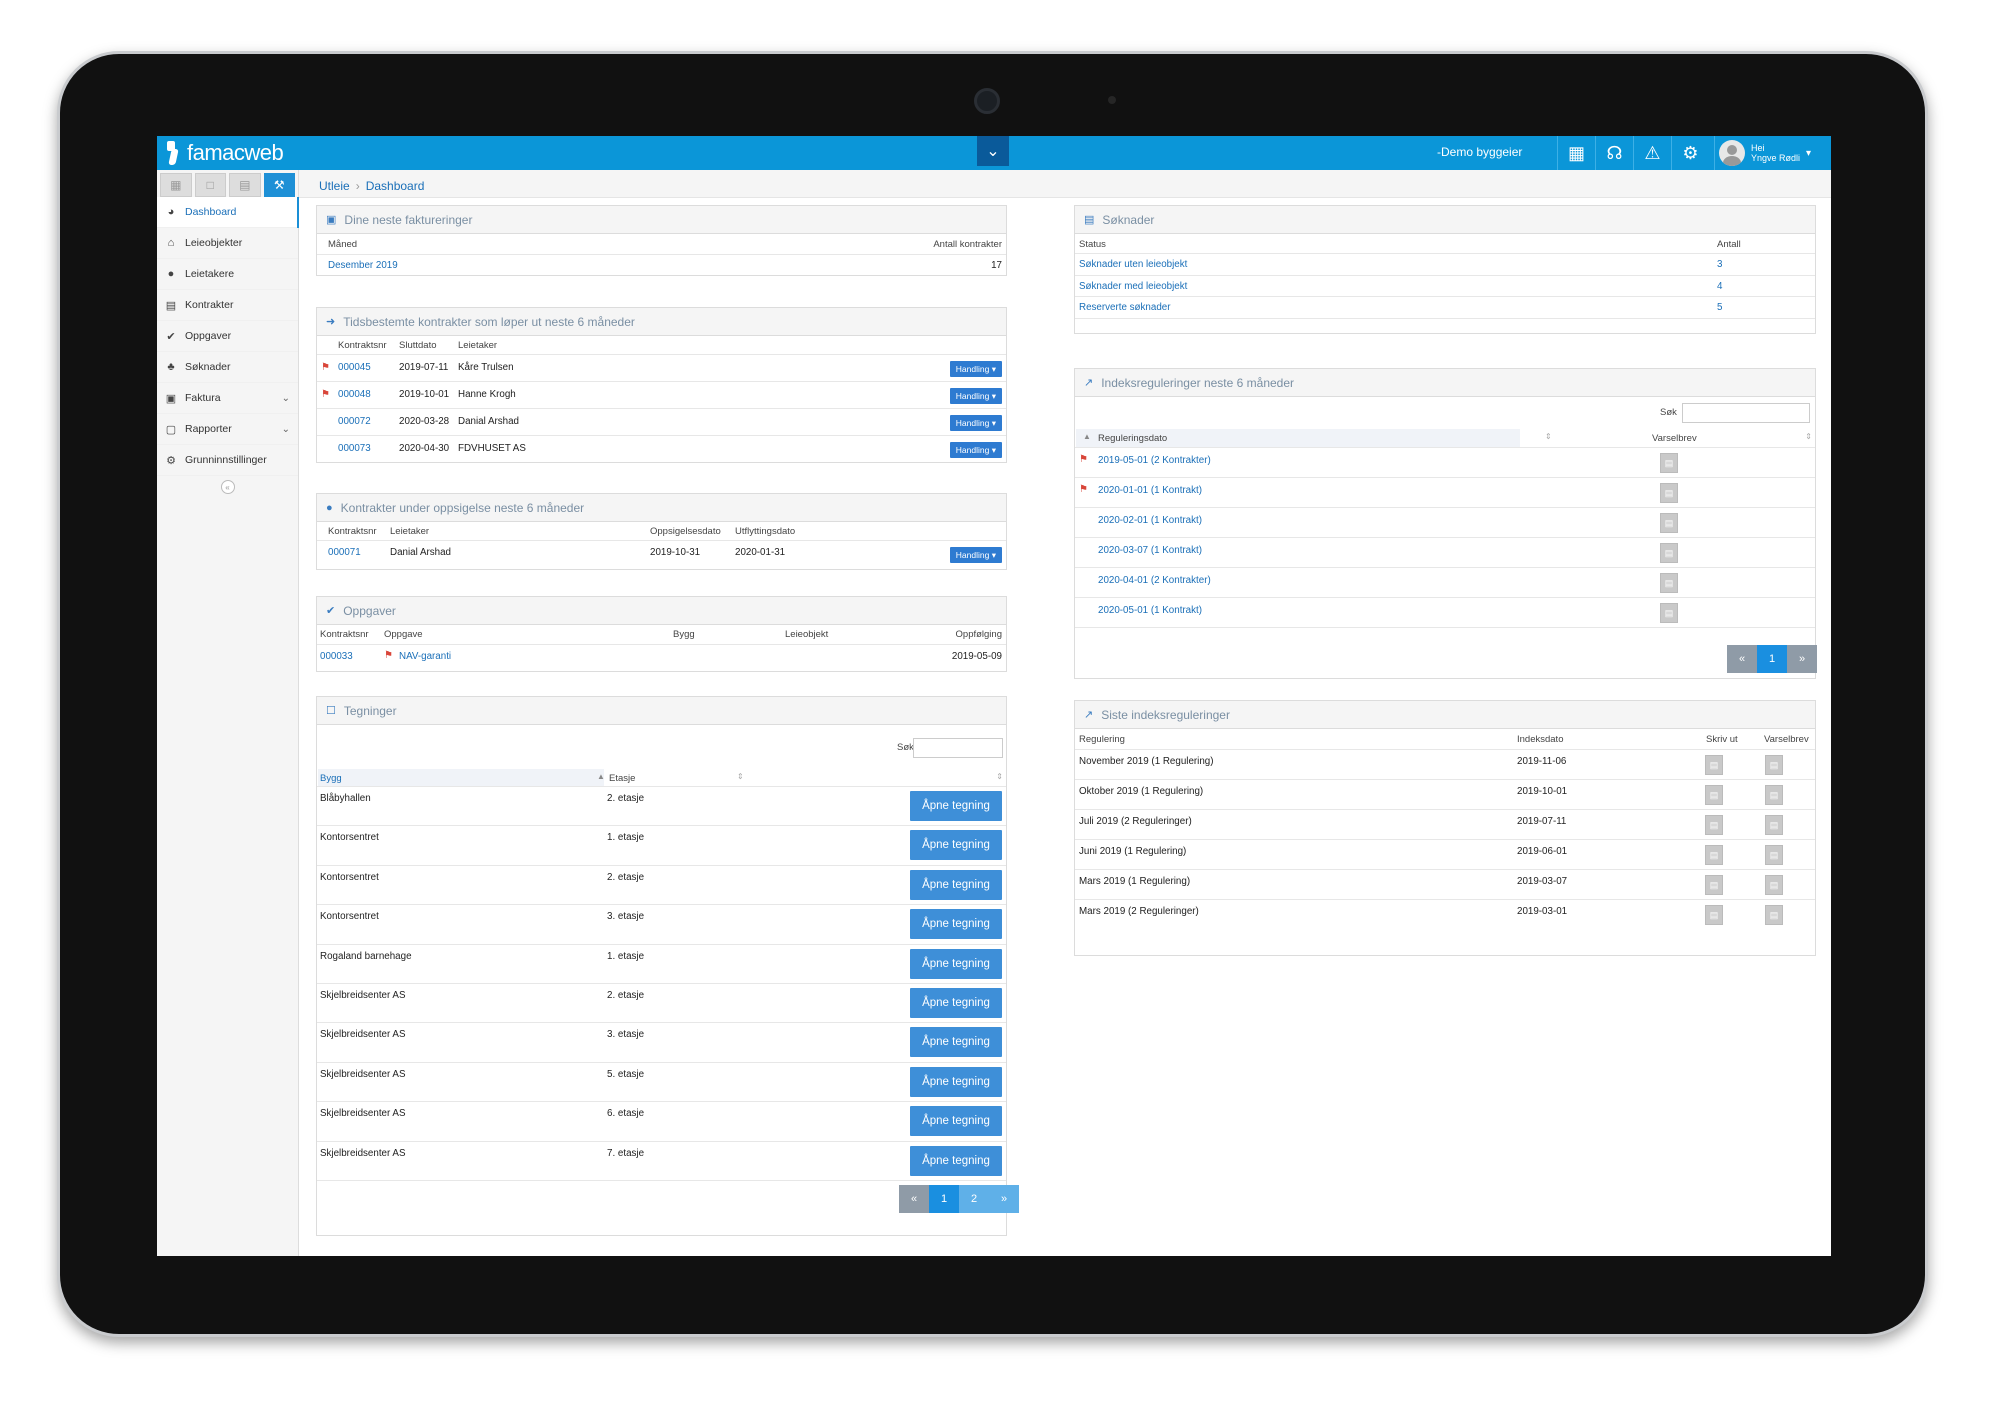  I want to click on collapse-sidebar-icon: «, so click(227, 487).